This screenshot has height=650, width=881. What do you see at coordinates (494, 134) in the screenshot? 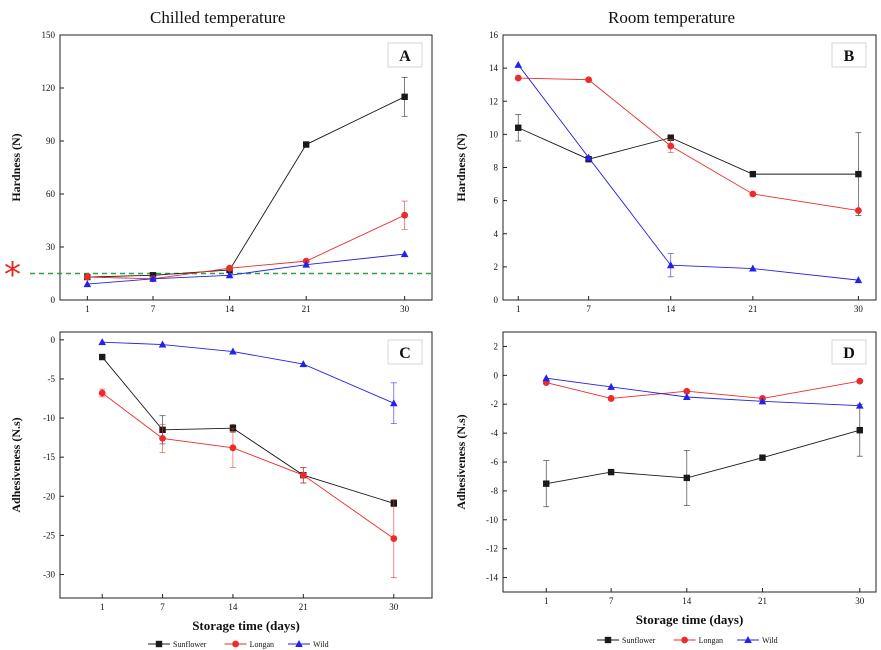
I see `y-tick-label: 10` at bounding box center [494, 134].